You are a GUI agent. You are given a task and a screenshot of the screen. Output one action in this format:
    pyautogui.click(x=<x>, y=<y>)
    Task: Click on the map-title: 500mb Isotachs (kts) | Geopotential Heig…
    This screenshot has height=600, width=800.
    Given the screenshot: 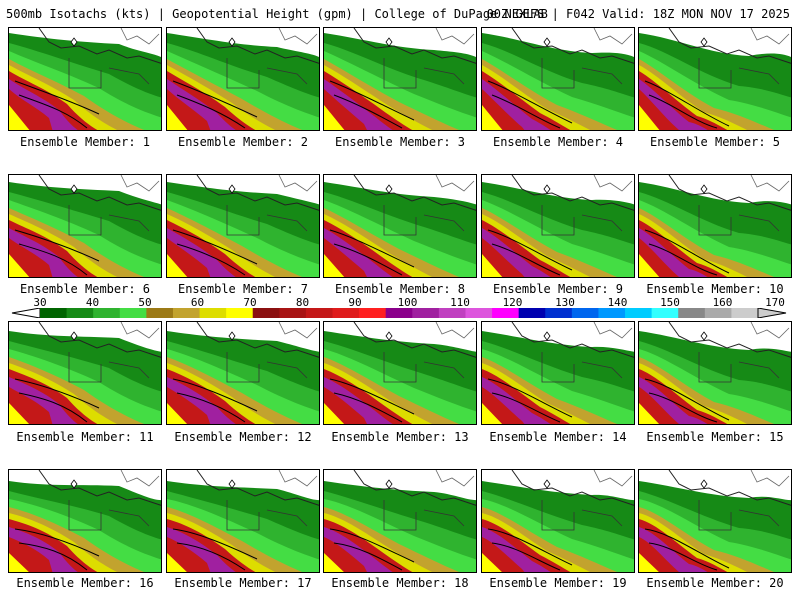 What is the action you would take?
    pyautogui.click(x=277, y=14)
    